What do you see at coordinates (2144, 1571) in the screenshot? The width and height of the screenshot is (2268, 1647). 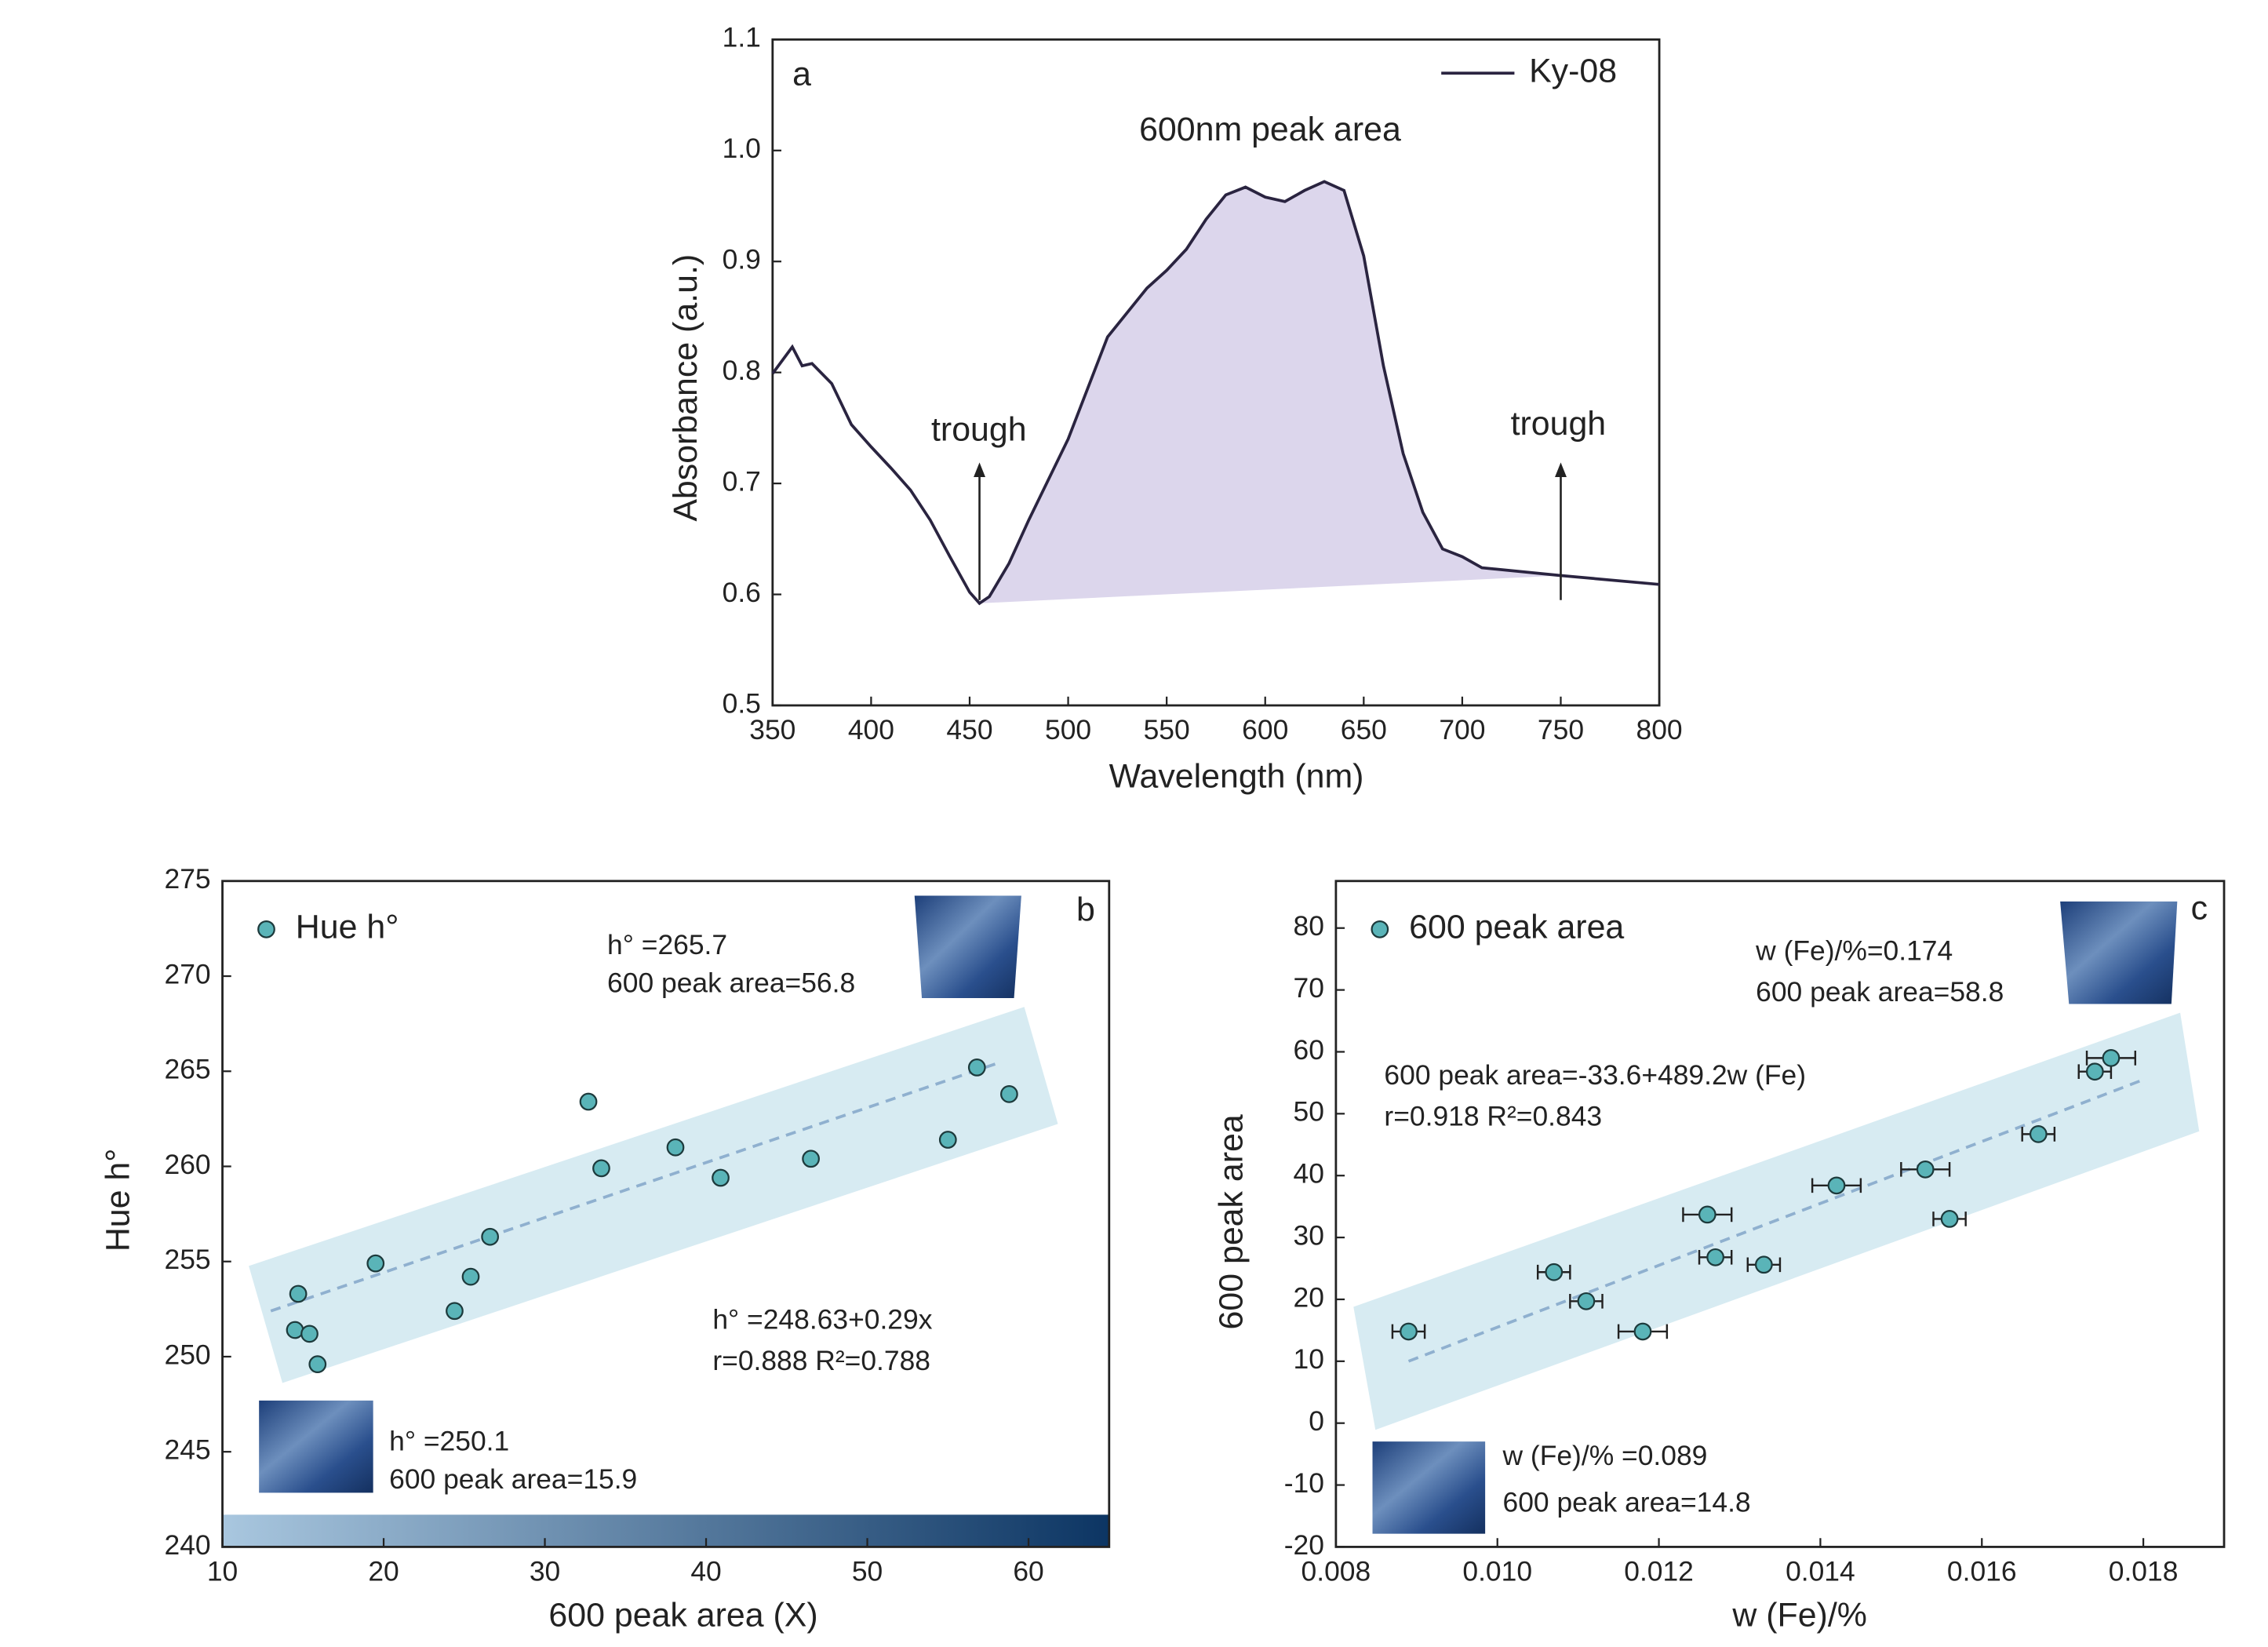 I see `x-tick-label: 0.018` at bounding box center [2144, 1571].